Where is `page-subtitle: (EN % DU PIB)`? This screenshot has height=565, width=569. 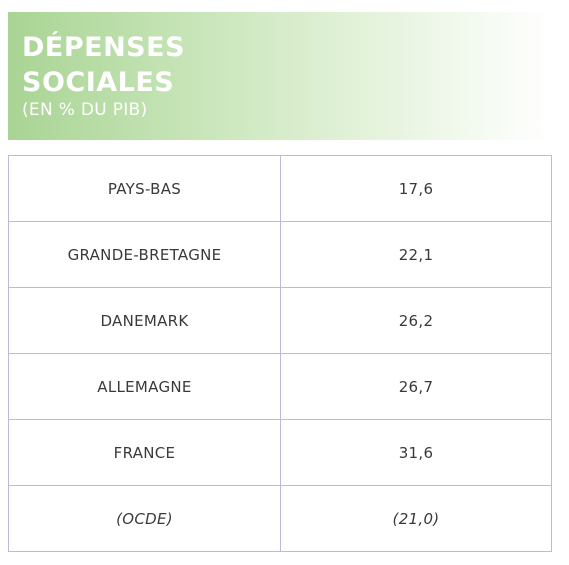 page-subtitle: (EN % DU PIB) is located at coordinates (85, 110).